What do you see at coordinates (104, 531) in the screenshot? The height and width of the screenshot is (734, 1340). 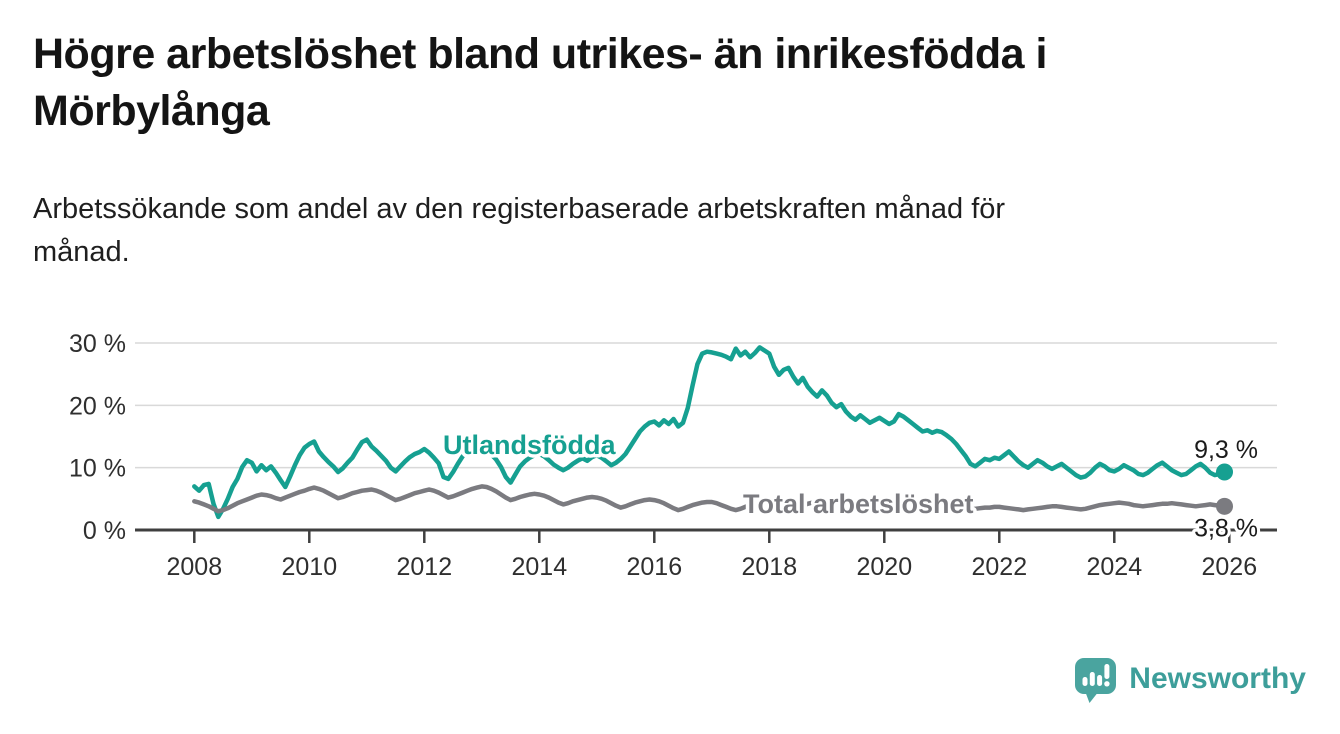 I see `y-tick-label: 0 %` at bounding box center [104, 531].